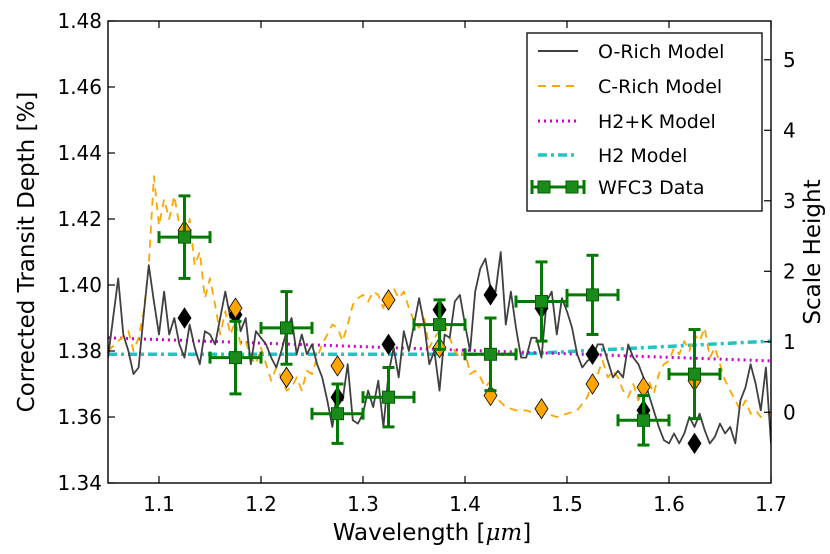 This screenshot has height=554, width=830. Describe the element at coordinates (642, 156) in the screenshot. I see `legend-h2-label: H2 Model` at that location.